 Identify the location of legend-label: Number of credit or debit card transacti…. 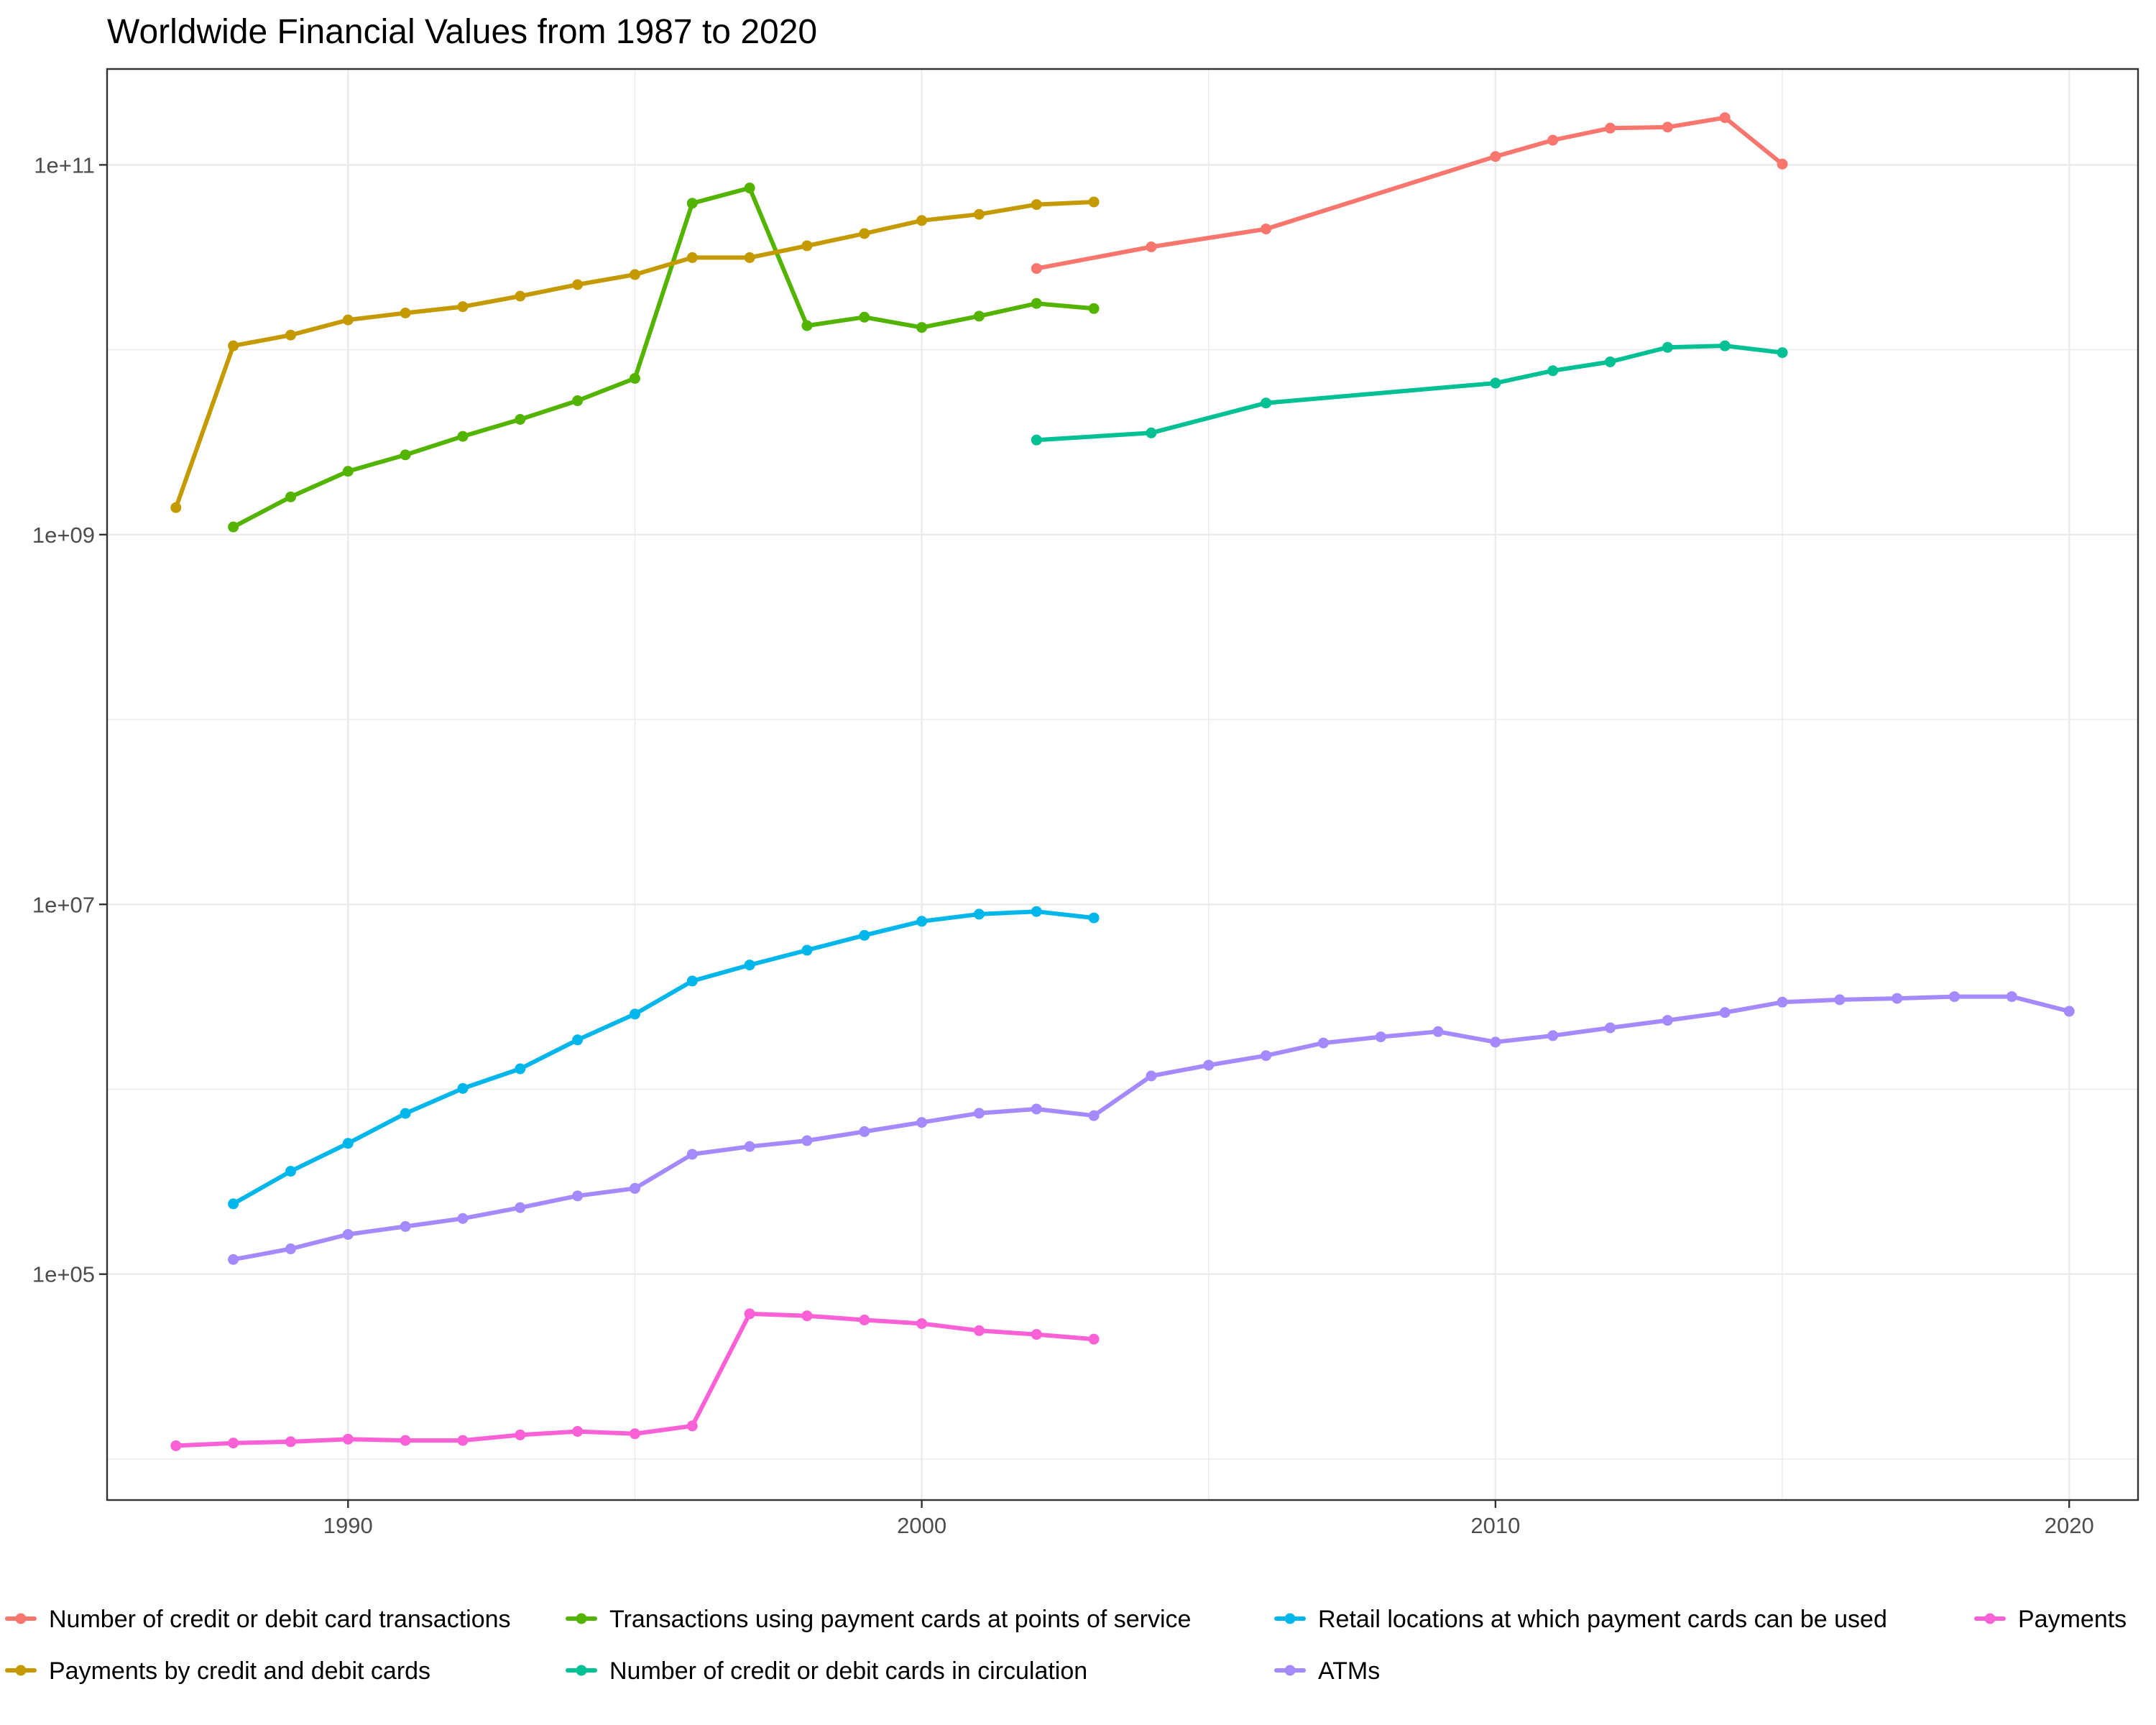
(280, 1619).